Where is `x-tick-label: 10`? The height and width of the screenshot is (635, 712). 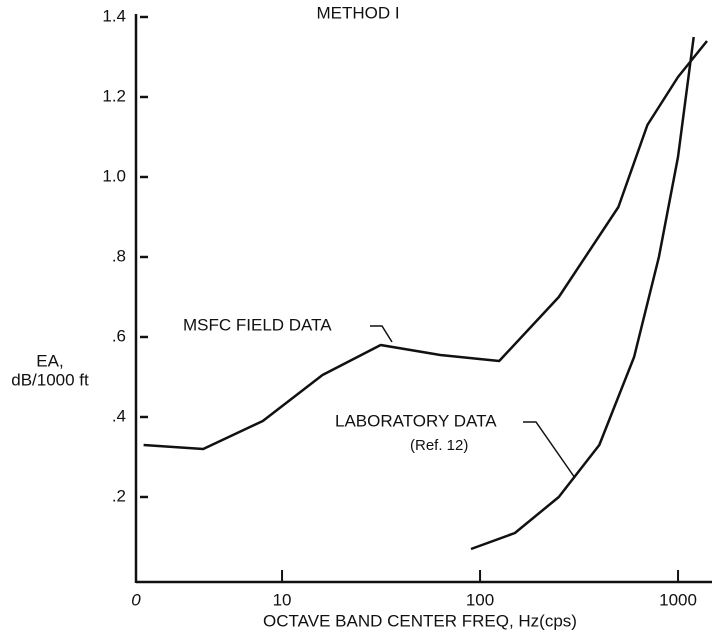 x-tick-label: 10 is located at coordinates (282, 599).